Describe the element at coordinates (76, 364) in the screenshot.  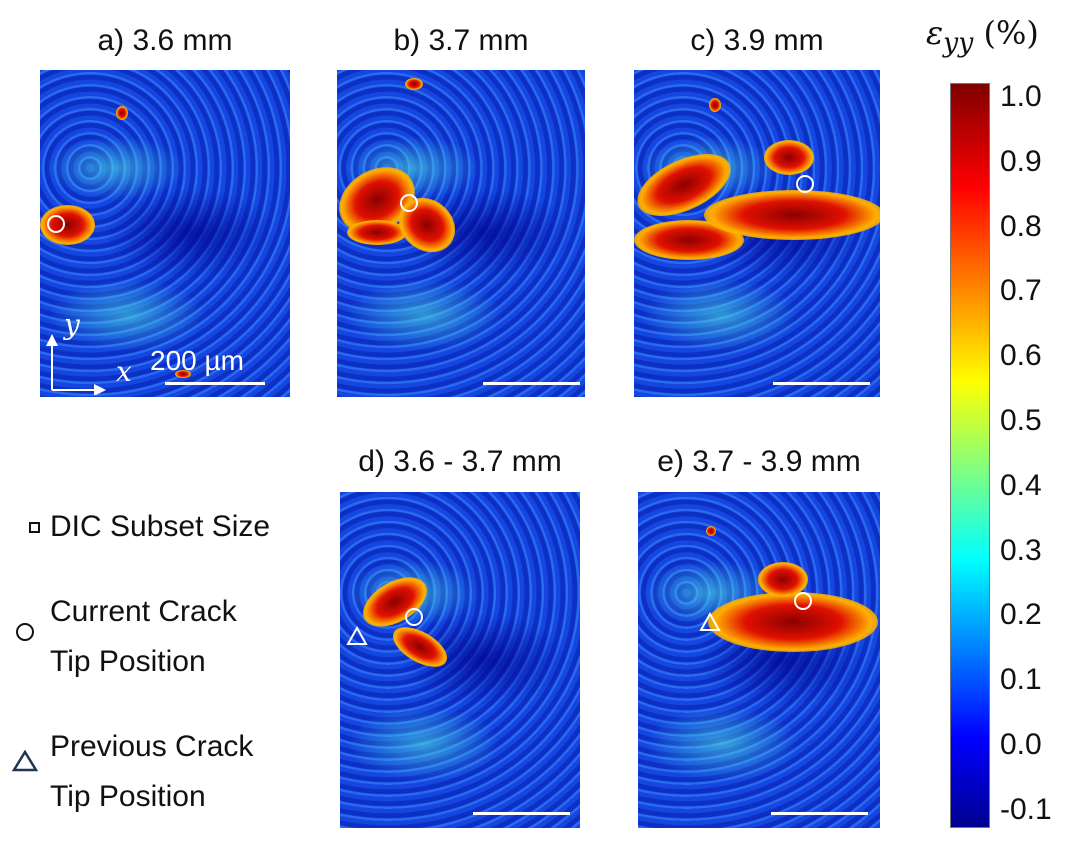
I see `axes-arrows-icon` at that location.